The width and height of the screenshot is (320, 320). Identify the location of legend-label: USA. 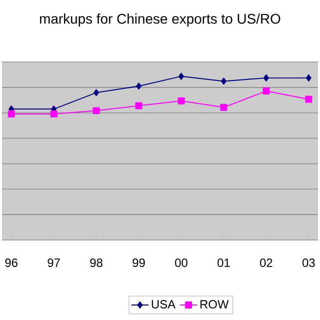
(164, 304).